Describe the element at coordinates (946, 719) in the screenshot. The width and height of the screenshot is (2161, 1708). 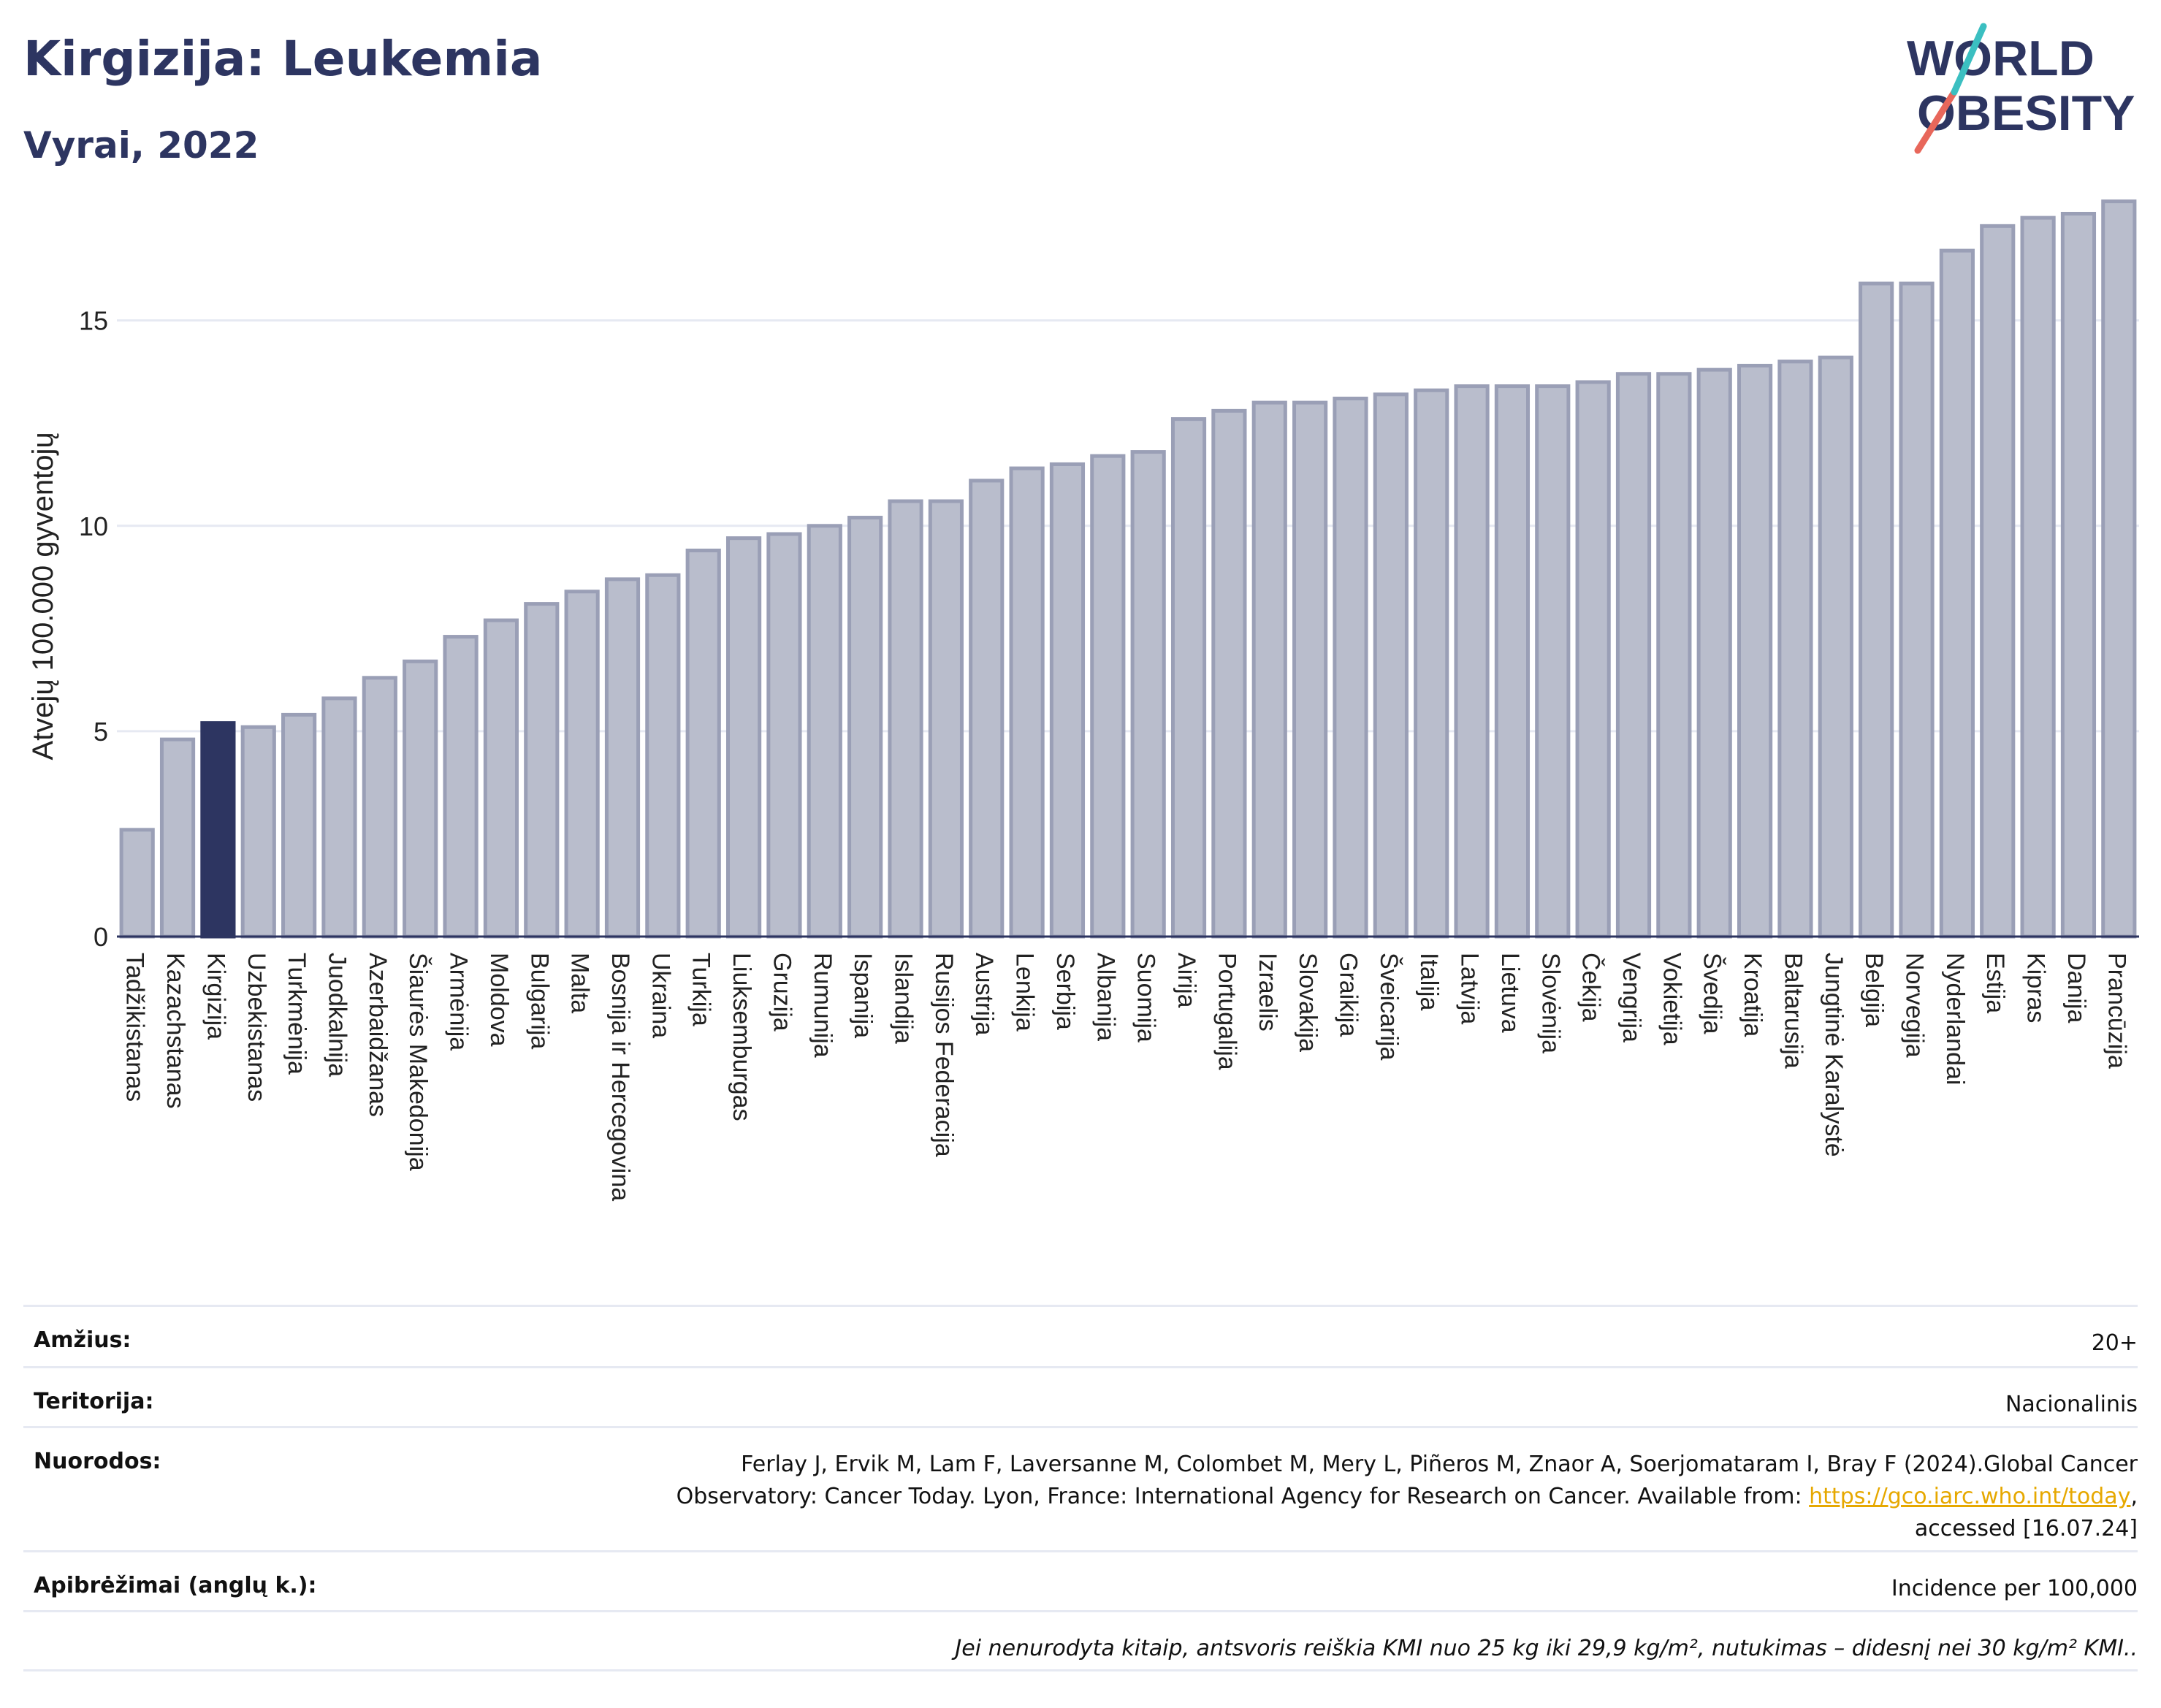
I see `bar-rusijos-federacija` at that location.